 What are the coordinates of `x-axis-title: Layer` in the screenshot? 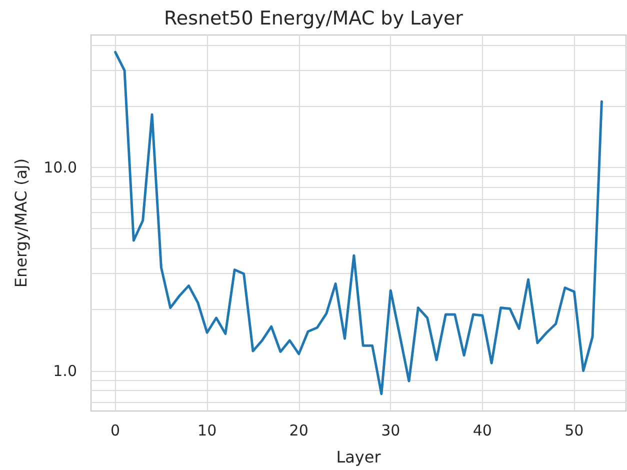 It's located at (359, 457).